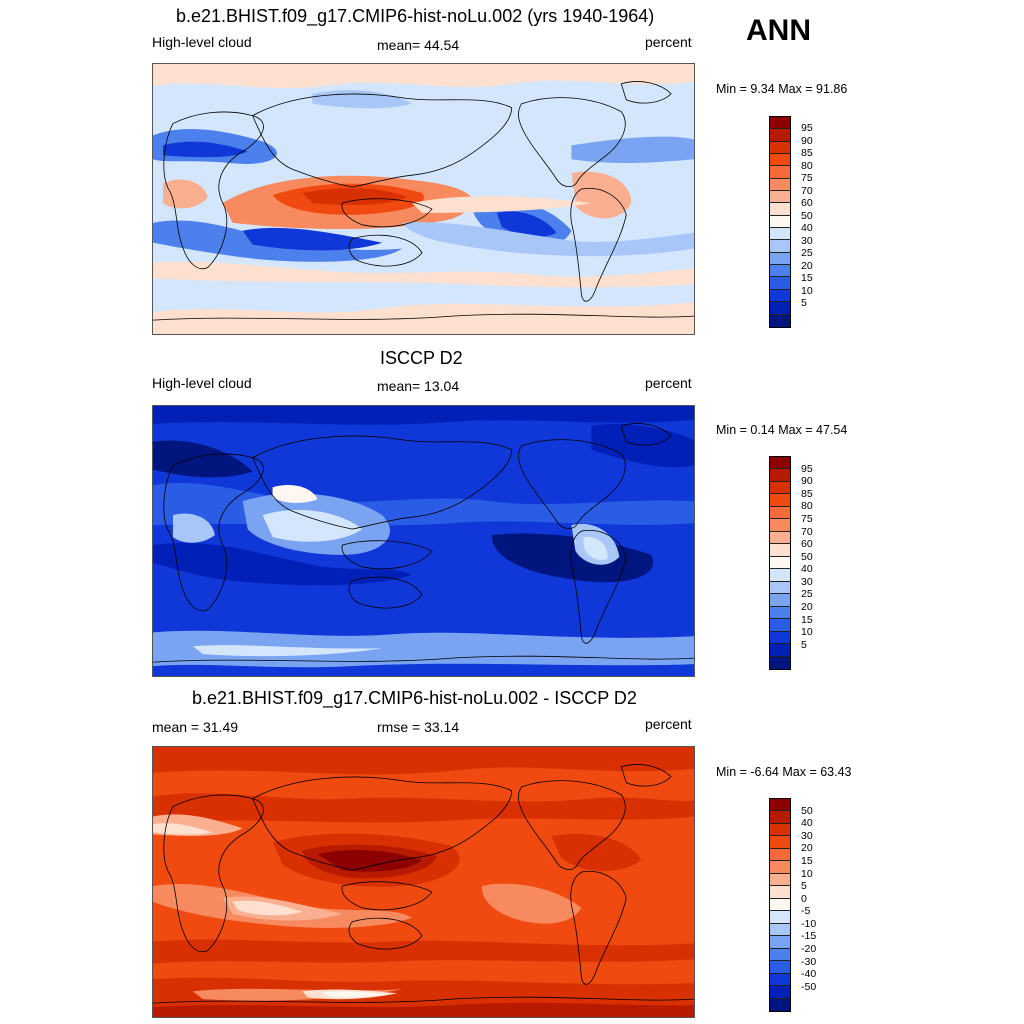  I want to click on panel-3-colorbar, so click(780, 905).